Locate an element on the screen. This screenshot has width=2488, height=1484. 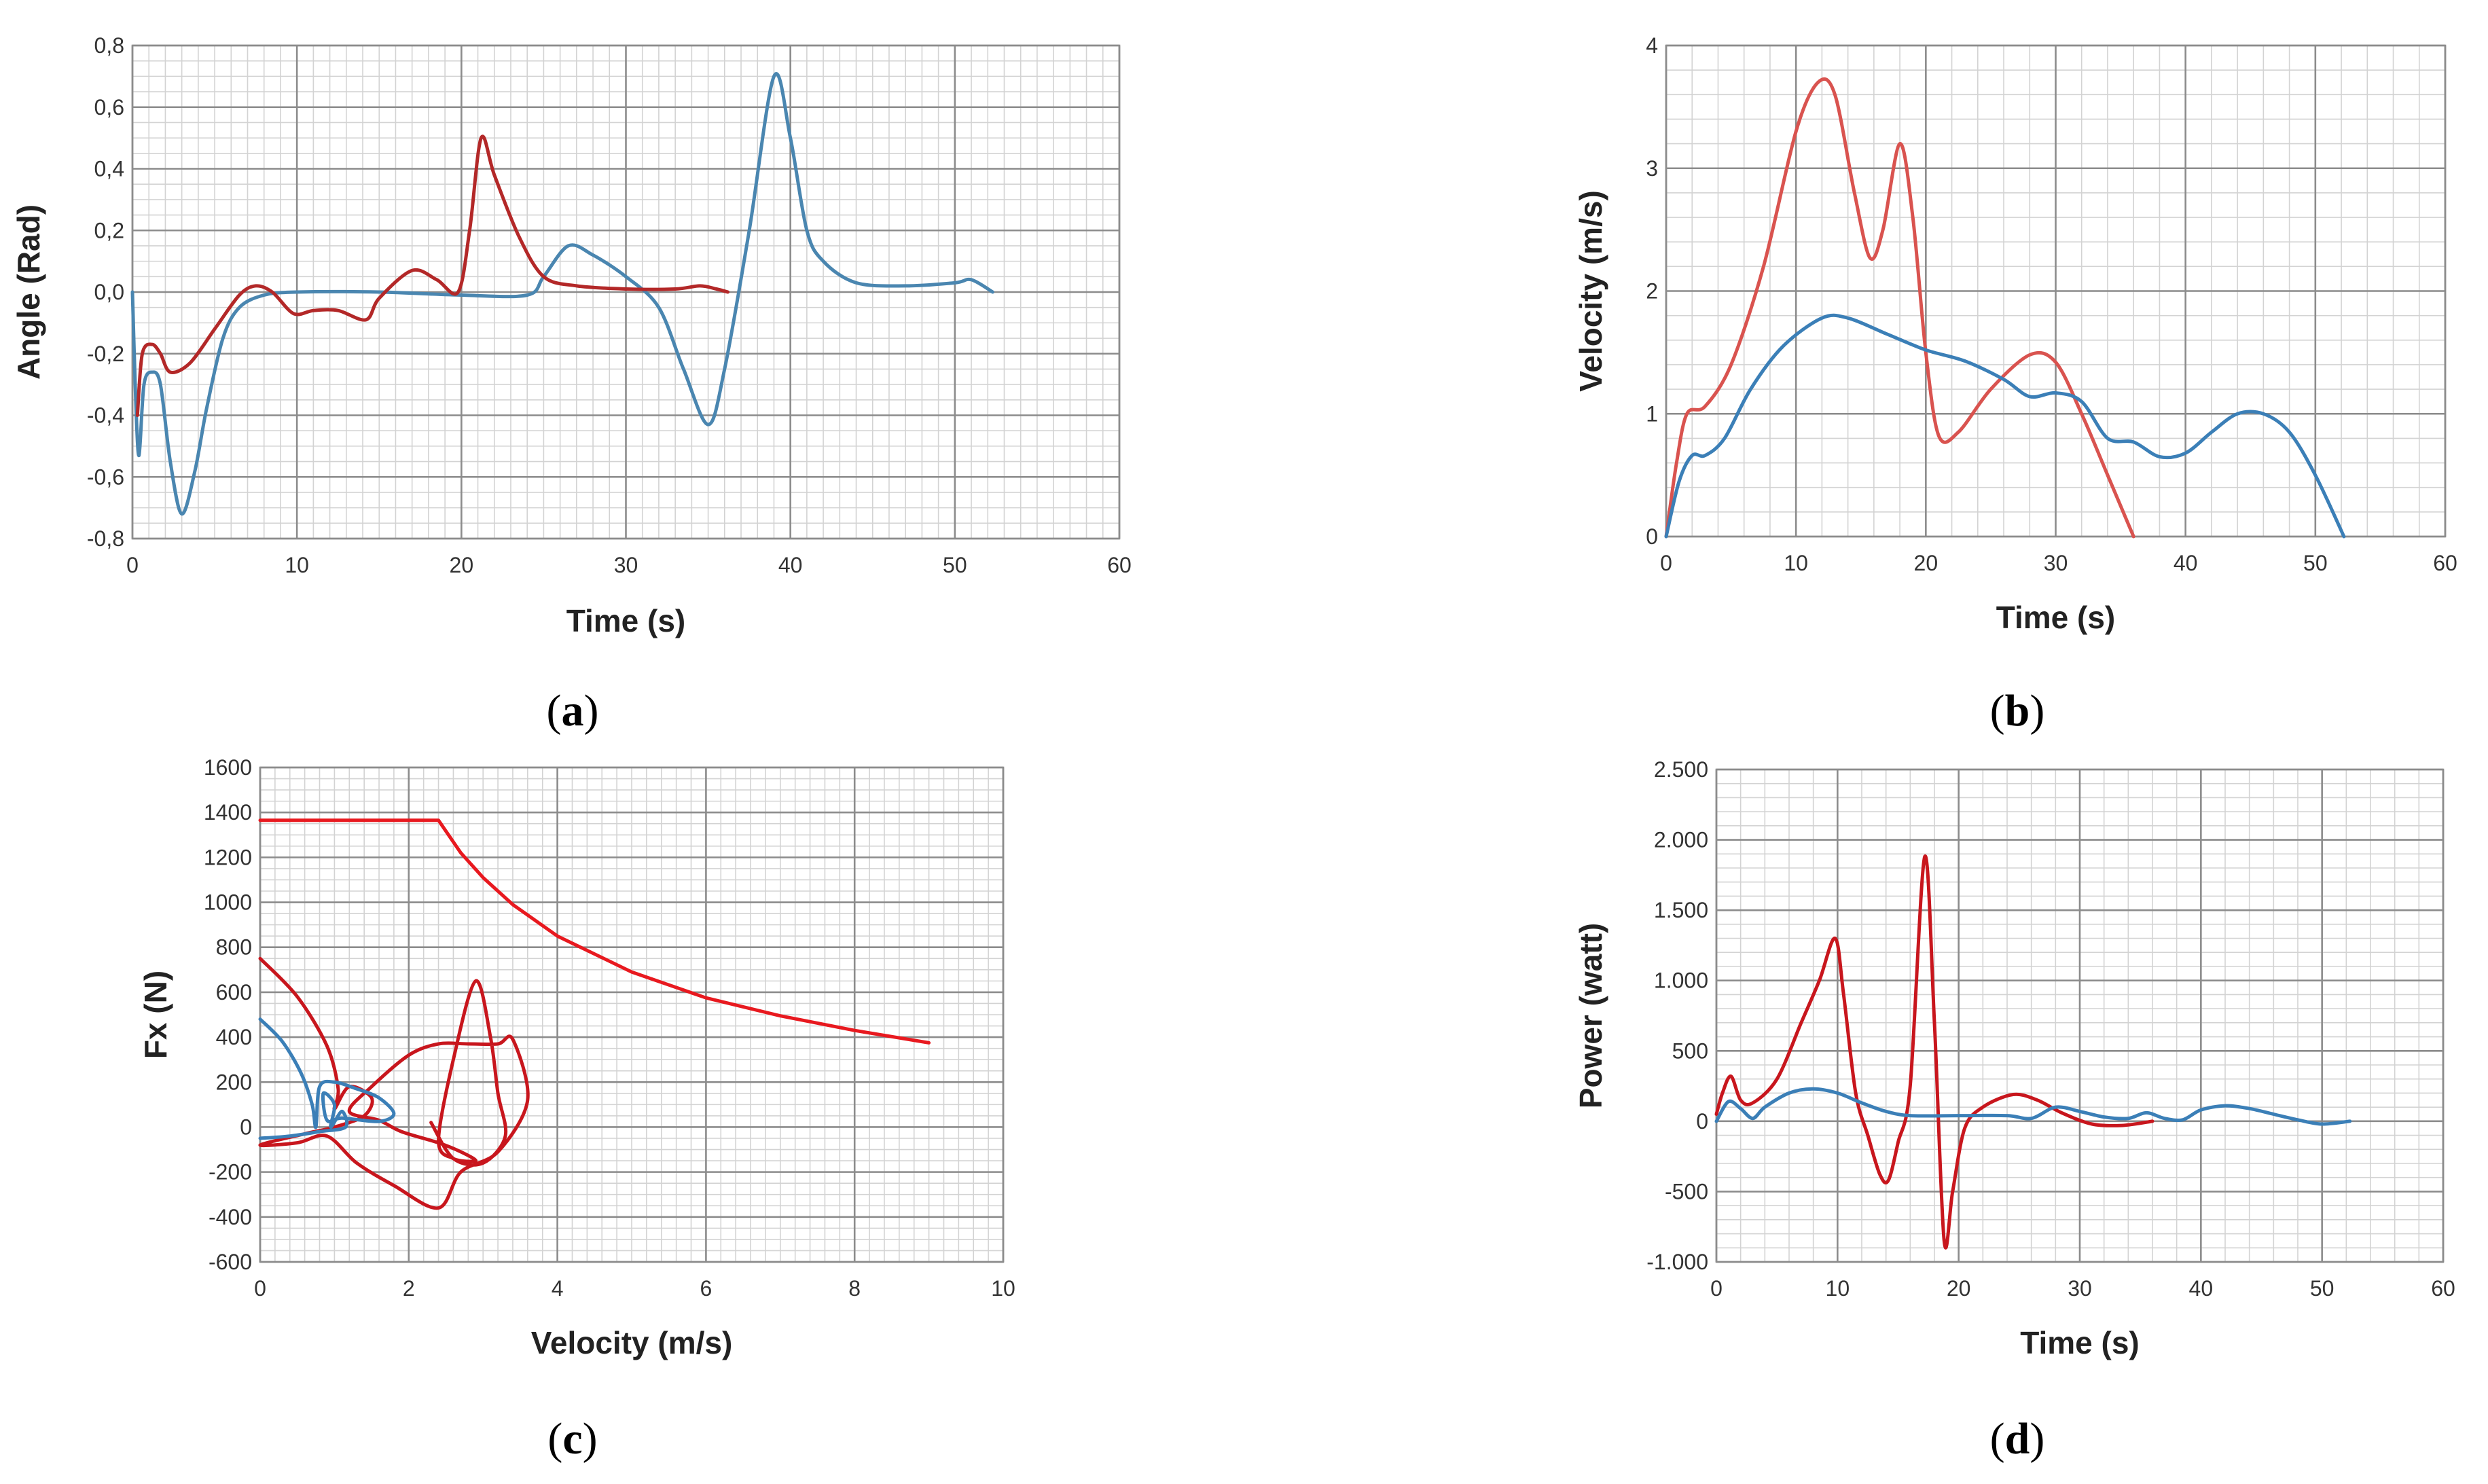
y-tick-label: 3 is located at coordinates (1652, 168).